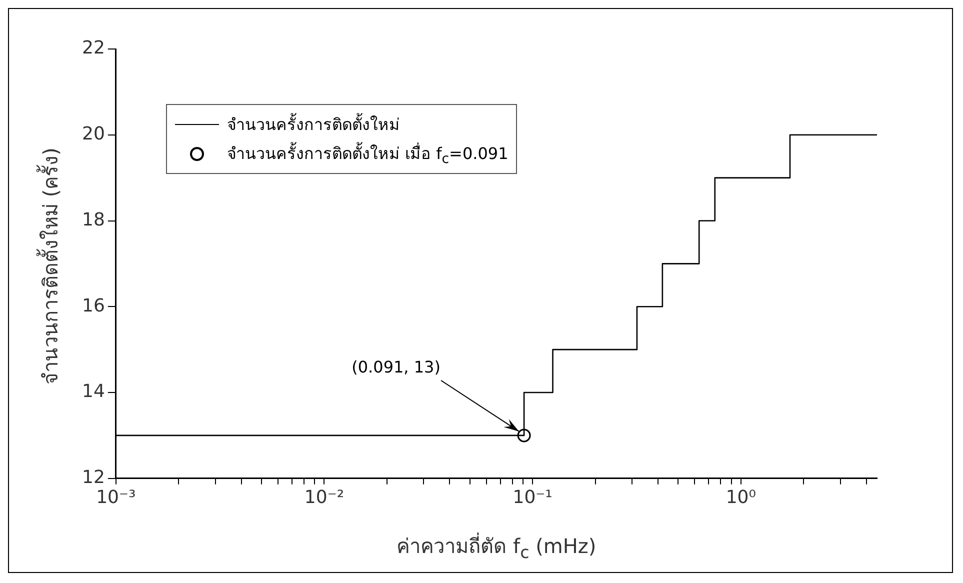 Image resolution: width=963 pixels, height=583 pixels. What do you see at coordinates (116, 497) in the screenshot?
I see `x-tick-label: 10⁻³` at bounding box center [116, 497].